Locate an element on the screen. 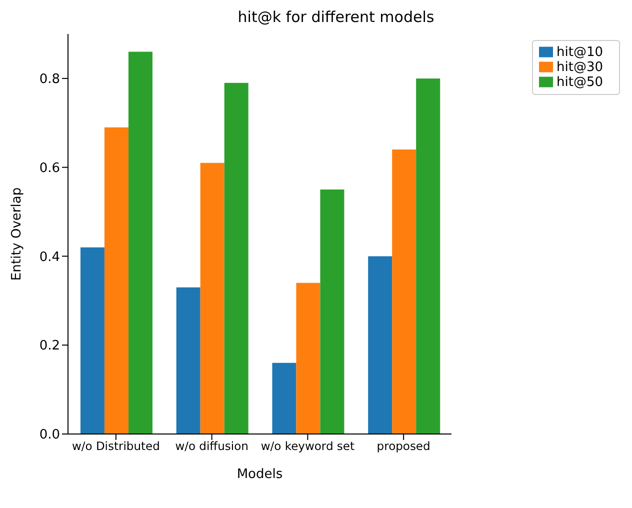 The height and width of the screenshot is (508, 632). chart-title: hit@k for different models is located at coordinates (336, 17).